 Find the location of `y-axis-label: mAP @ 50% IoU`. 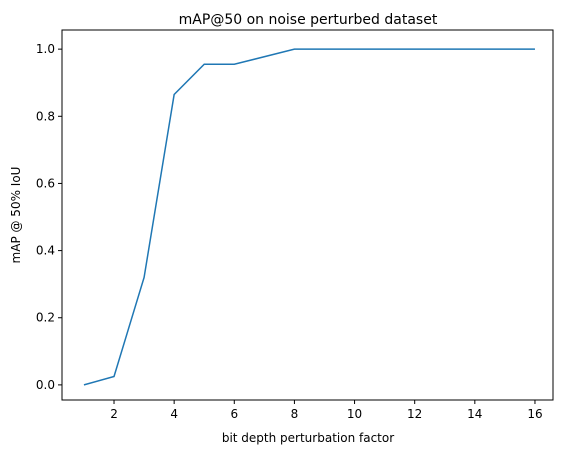

y-axis-label: mAP @ 50% IoU is located at coordinates (16, 215).